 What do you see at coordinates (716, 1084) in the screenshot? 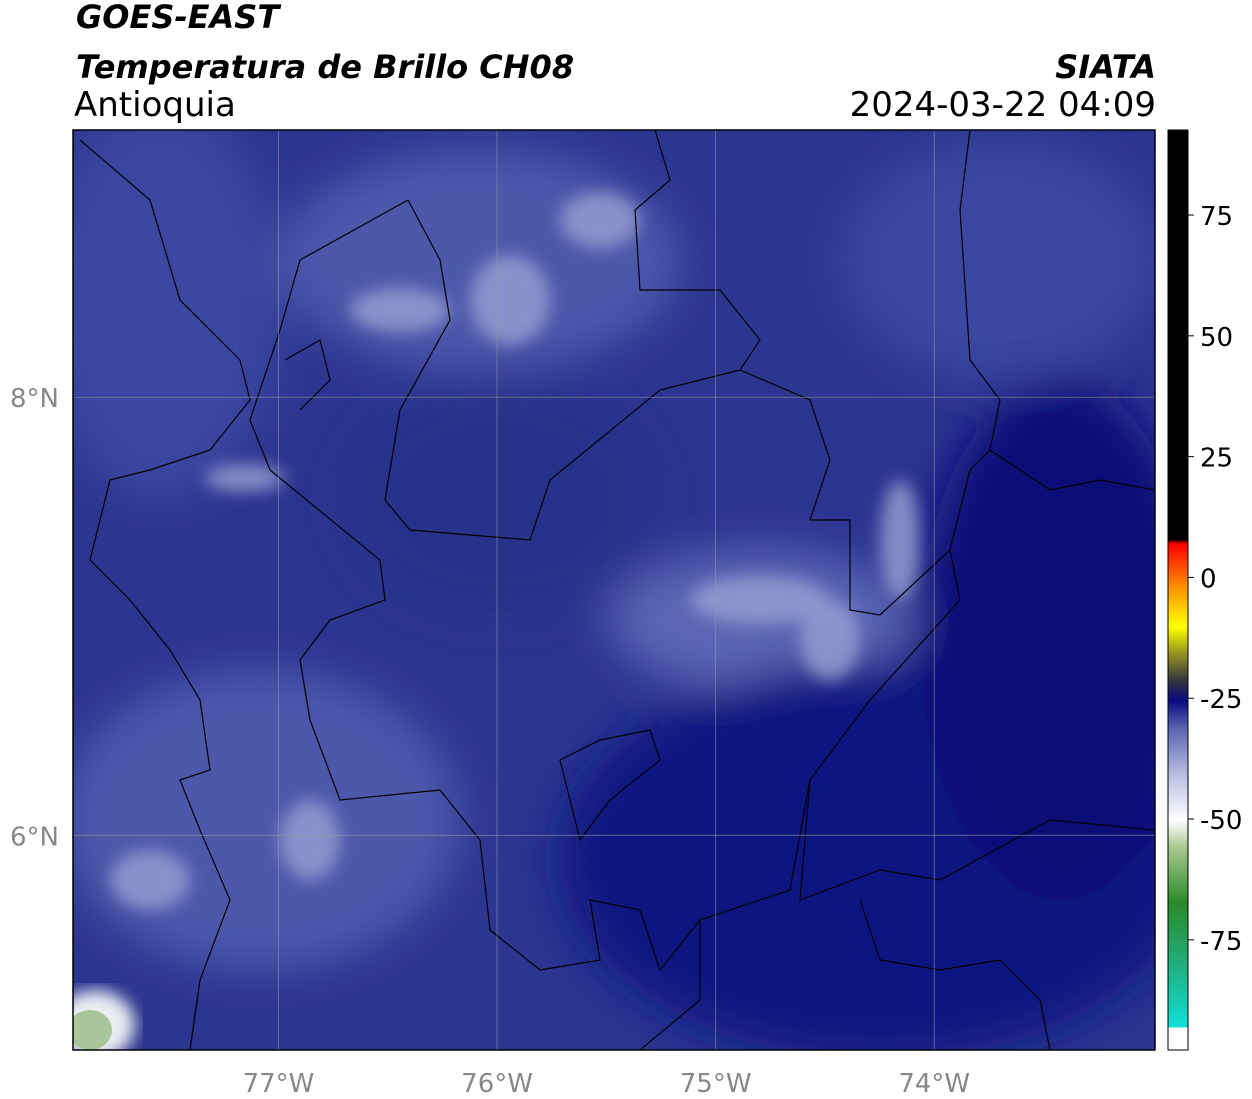
I see `x-tick-label: 75°W` at bounding box center [716, 1084].